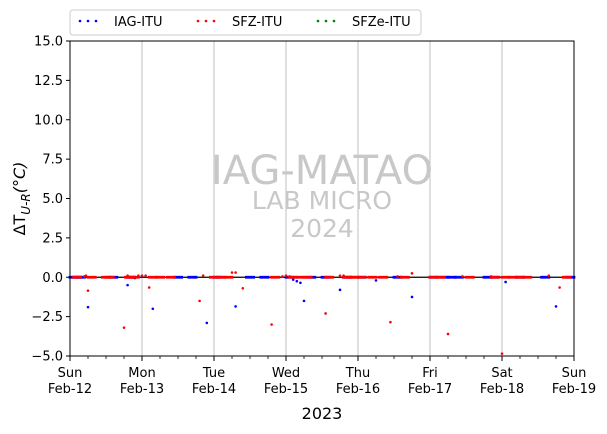 The width and height of the screenshot is (607, 434). Describe the element at coordinates (574, 389) in the screenshot. I see `x-tick-label-date: Feb-19` at that location.